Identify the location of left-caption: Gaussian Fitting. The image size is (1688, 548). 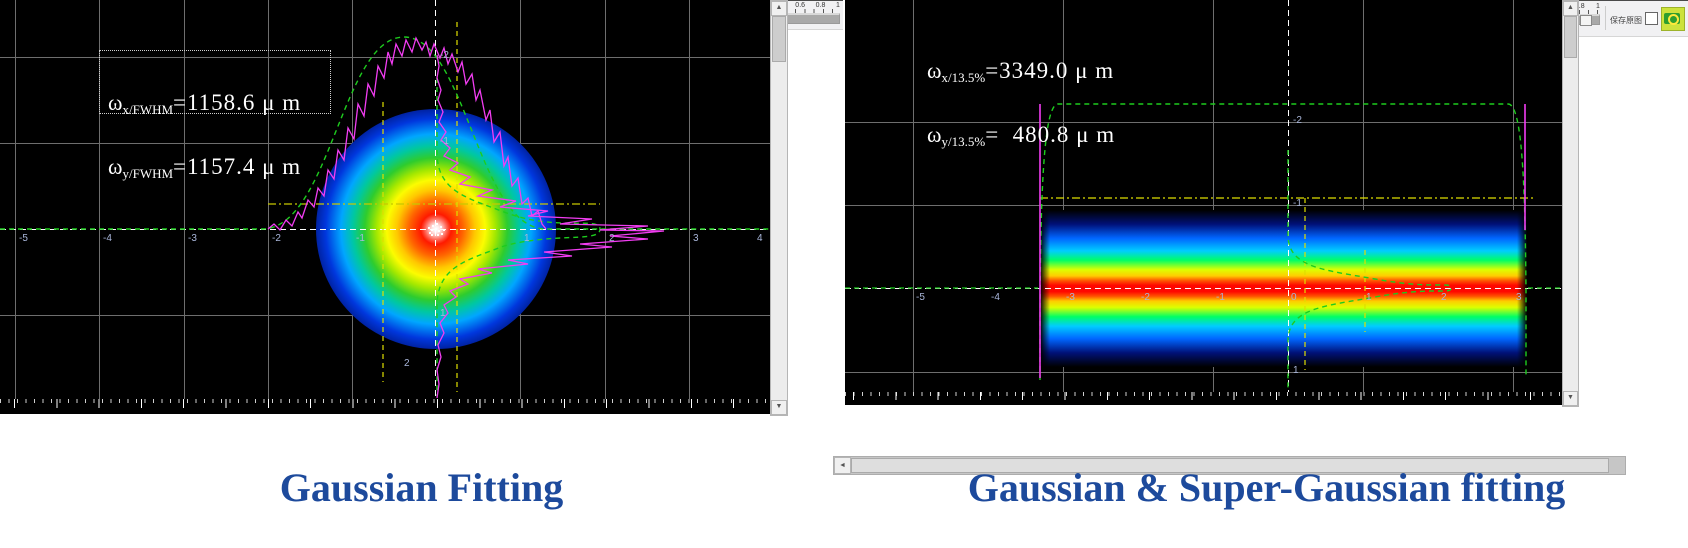
(421, 487).